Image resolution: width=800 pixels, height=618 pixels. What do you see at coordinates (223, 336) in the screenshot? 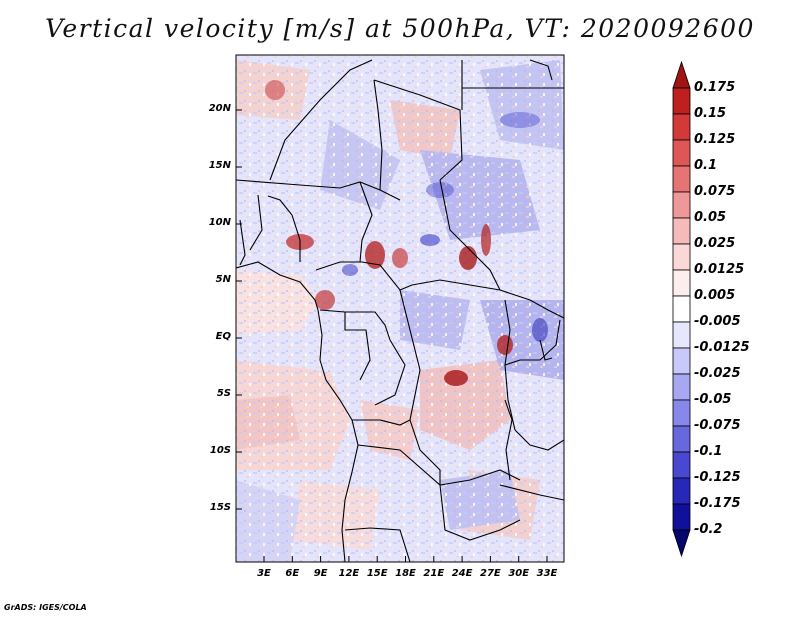
I see `lat-tick-label: EQ` at bounding box center [223, 336].